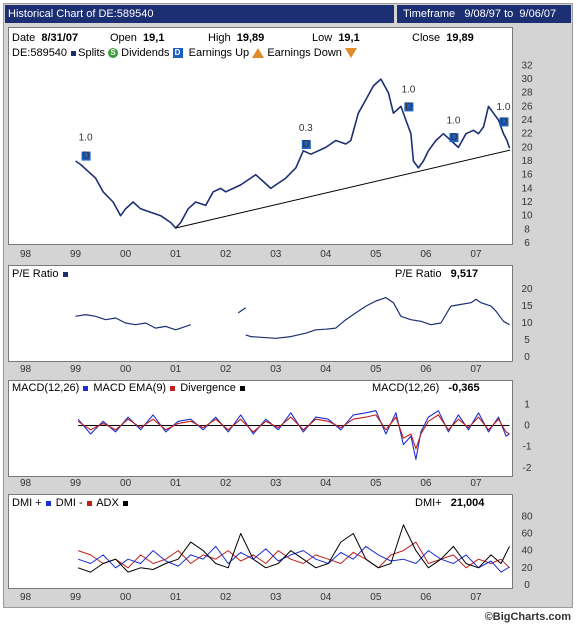 This screenshot has width=577, height=629. Describe the element at coordinates (527, 147) in the screenshot. I see `price-y-tick-20: 20` at that location.